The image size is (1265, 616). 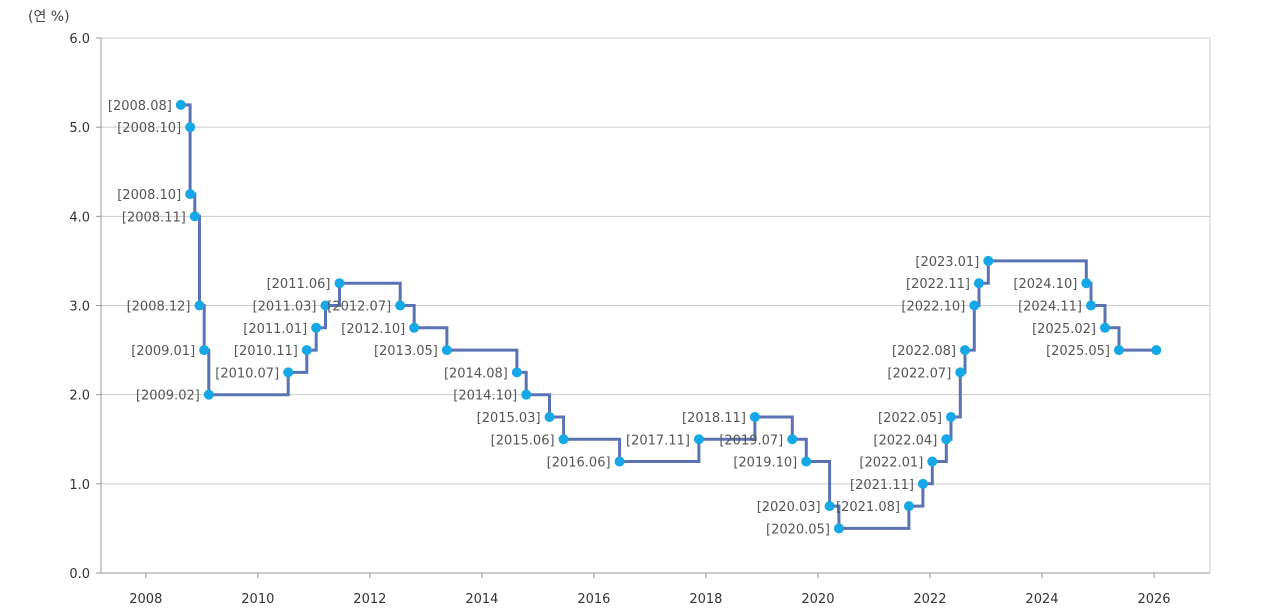 What do you see at coordinates (359, 307) in the screenshot?
I see `data-label-12: [2012.07]` at bounding box center [359, 307].